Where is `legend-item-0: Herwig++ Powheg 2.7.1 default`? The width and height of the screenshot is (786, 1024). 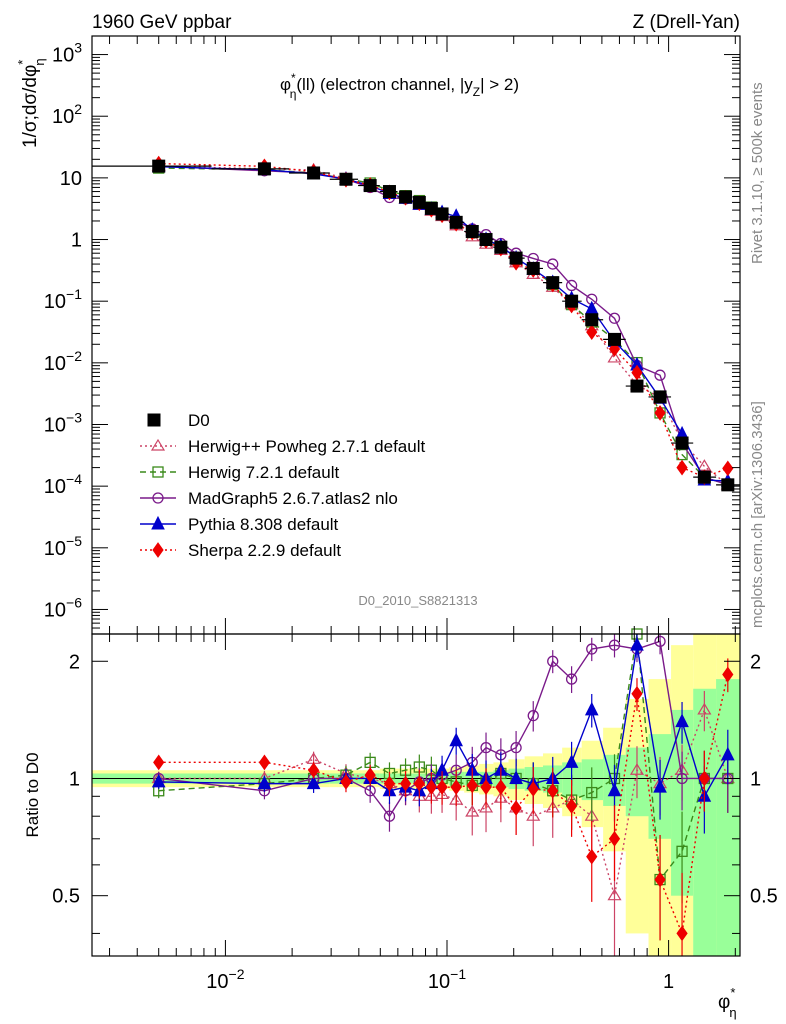
legend-item-0: Herwig++ Powheg 2.7.1 default is located at coordinates (282, 446).